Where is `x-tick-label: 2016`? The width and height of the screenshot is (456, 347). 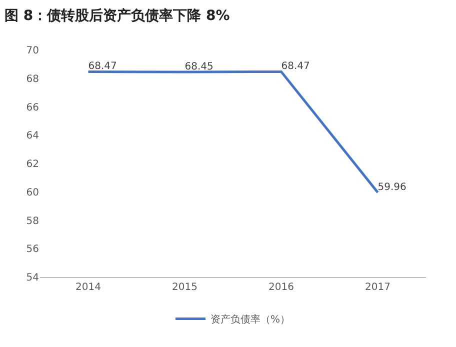
x-tick-label: 2016 is located at coordinates (281, 287).